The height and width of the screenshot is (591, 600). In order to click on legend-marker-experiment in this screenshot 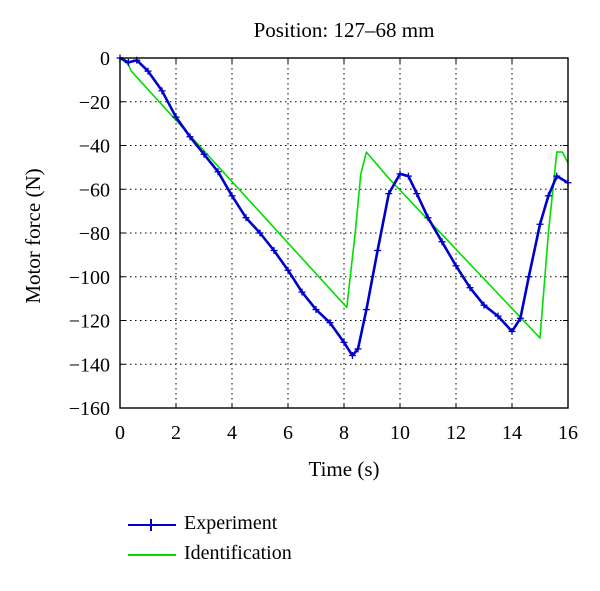, I will do `click(151, 525)`.